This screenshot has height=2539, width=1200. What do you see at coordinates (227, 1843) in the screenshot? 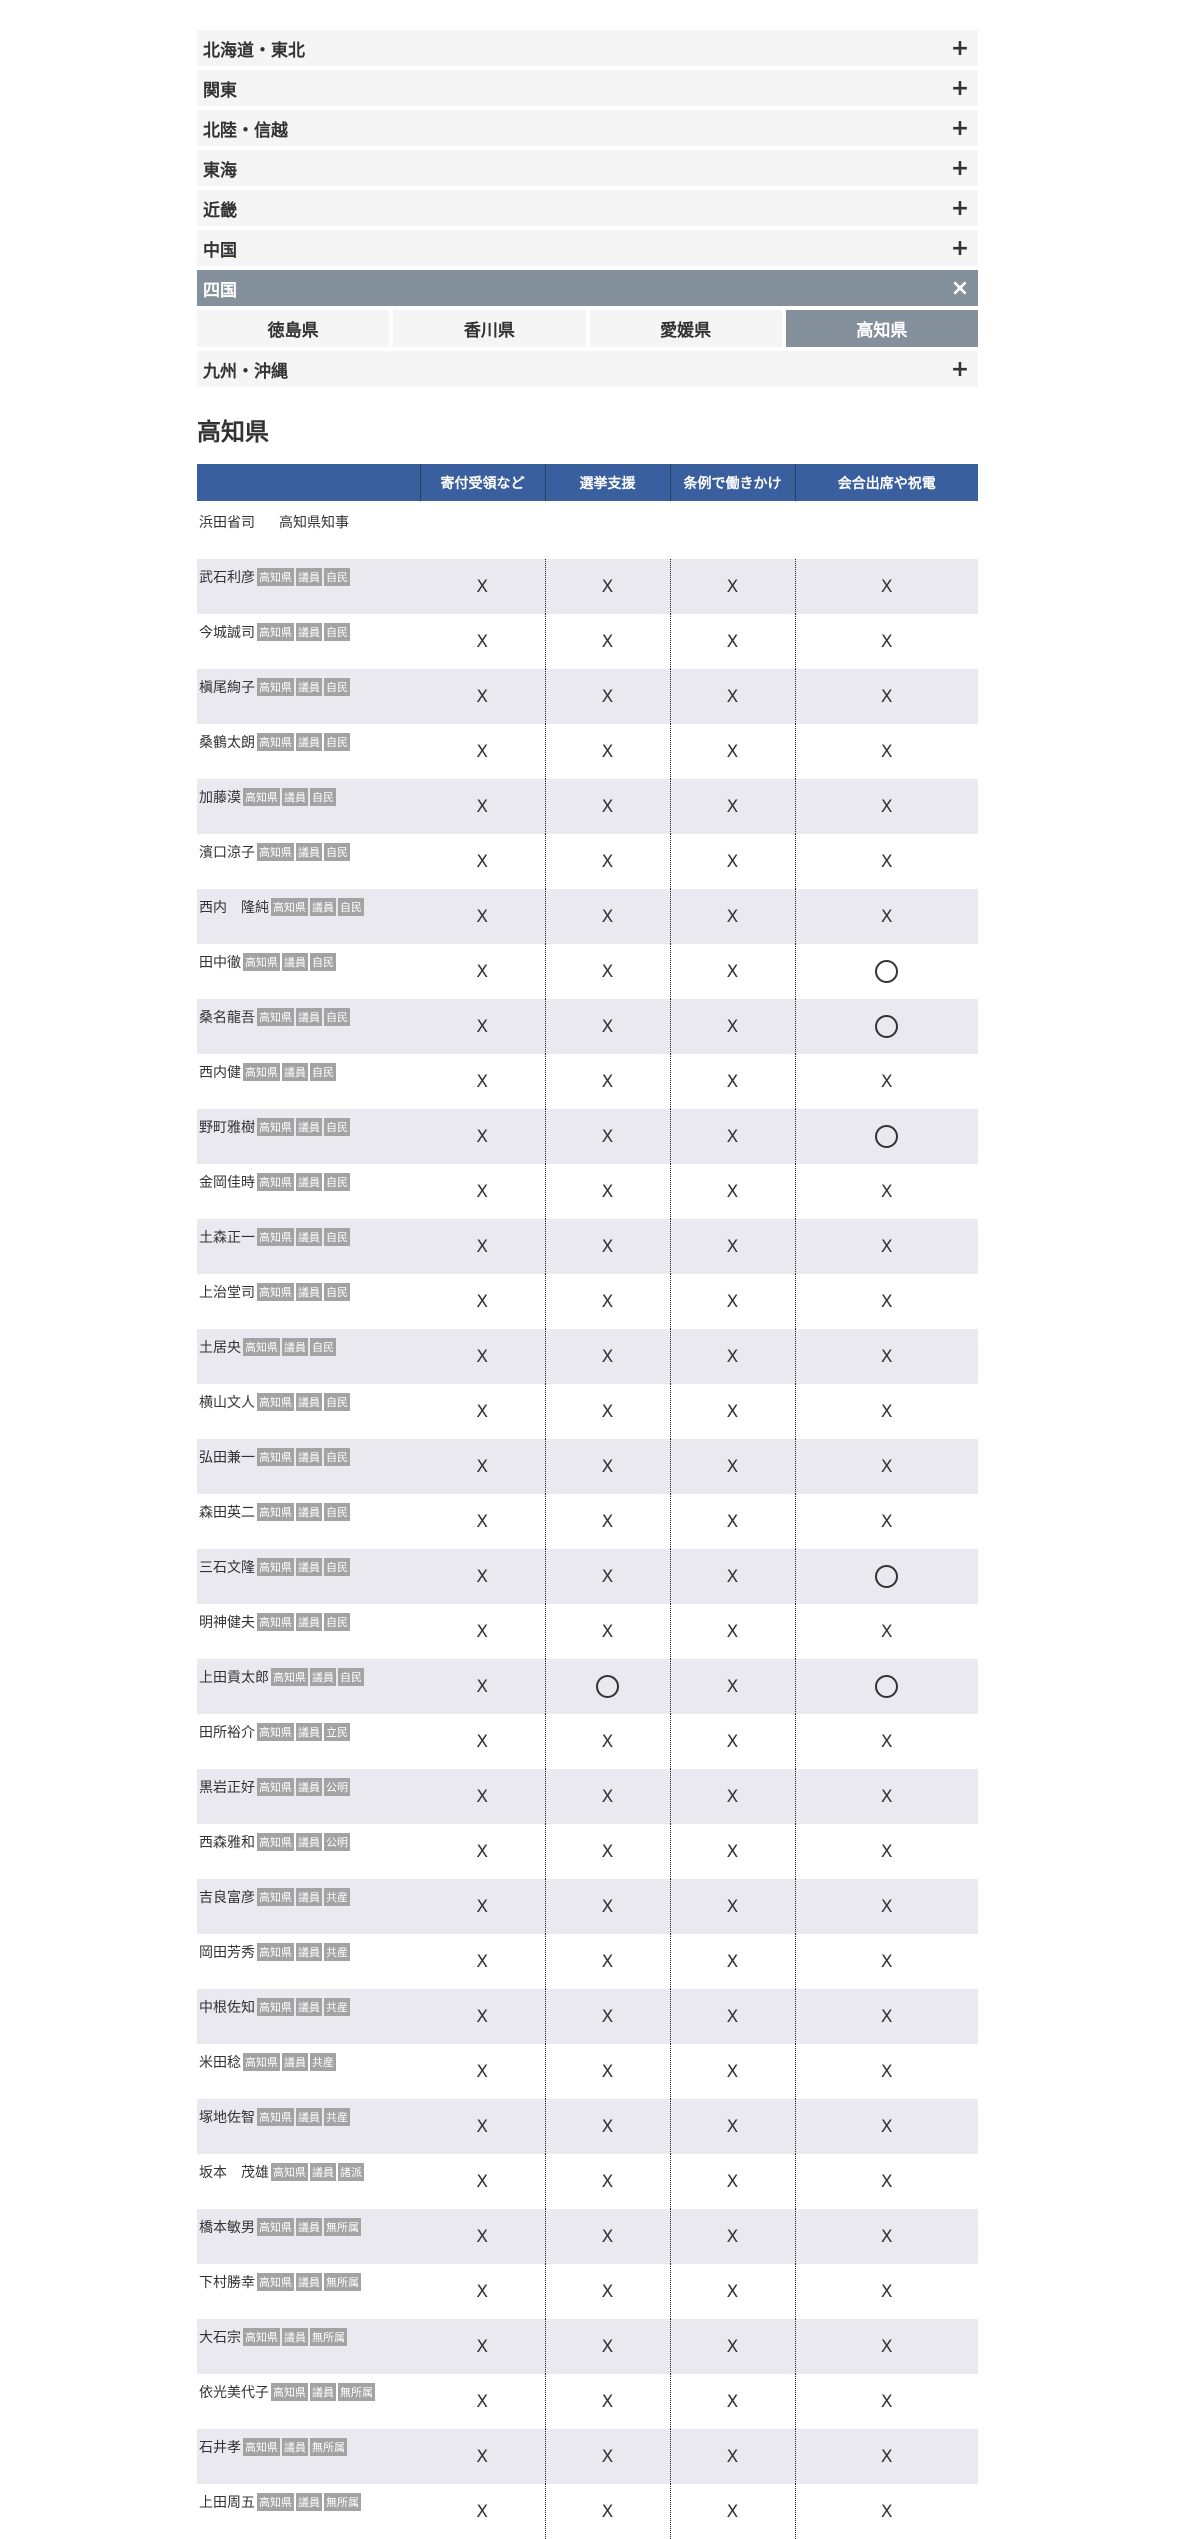
I see `politician-name: 西森雅和` at bounding box center [227, 1843].